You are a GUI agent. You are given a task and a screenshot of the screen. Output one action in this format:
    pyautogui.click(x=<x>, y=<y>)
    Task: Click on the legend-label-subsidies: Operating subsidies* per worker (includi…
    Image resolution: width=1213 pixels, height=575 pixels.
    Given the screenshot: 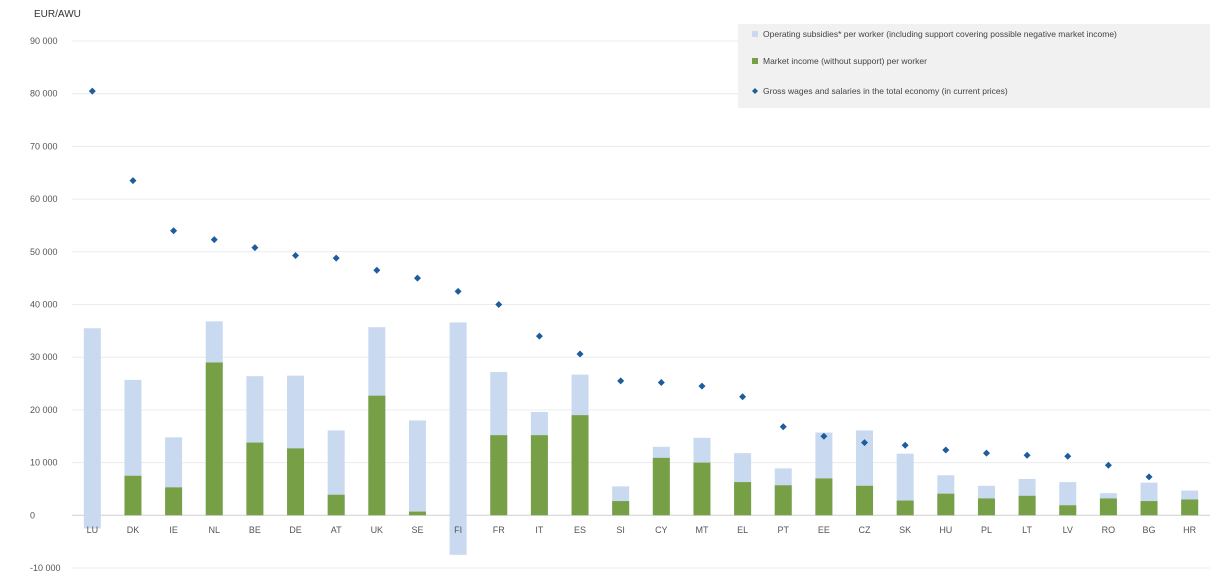 What is the action you would take?
    pyautogui.click(x=940, y=34)
    